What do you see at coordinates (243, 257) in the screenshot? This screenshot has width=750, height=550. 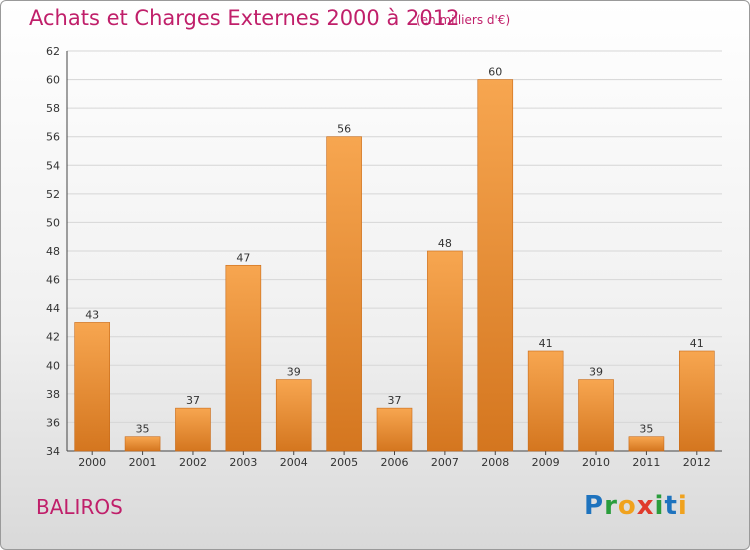 I see `value-label: 47` at bounding box center [243, 257].